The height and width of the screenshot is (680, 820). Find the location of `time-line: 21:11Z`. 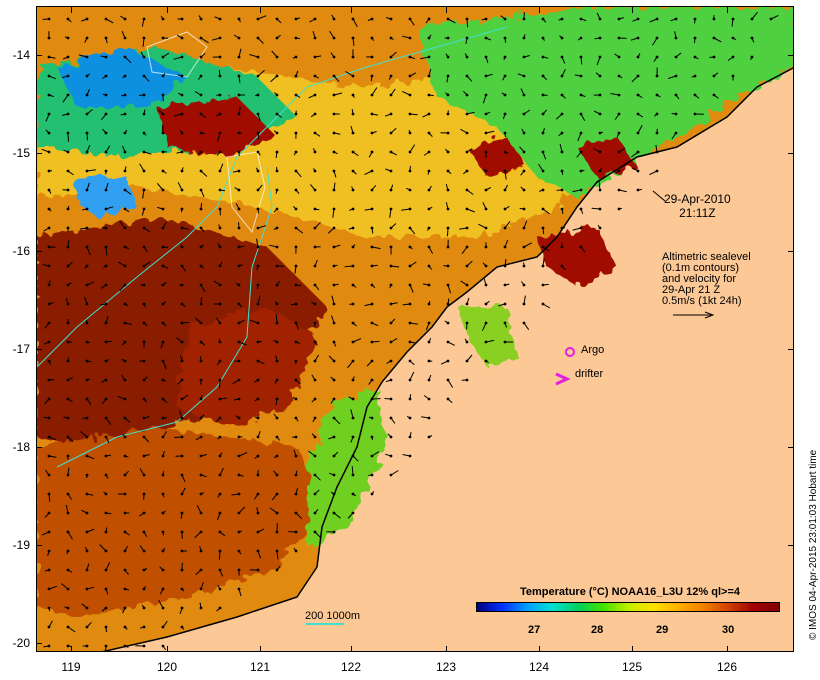

time-line: 21:11Z is located at coordinates (697, 213).